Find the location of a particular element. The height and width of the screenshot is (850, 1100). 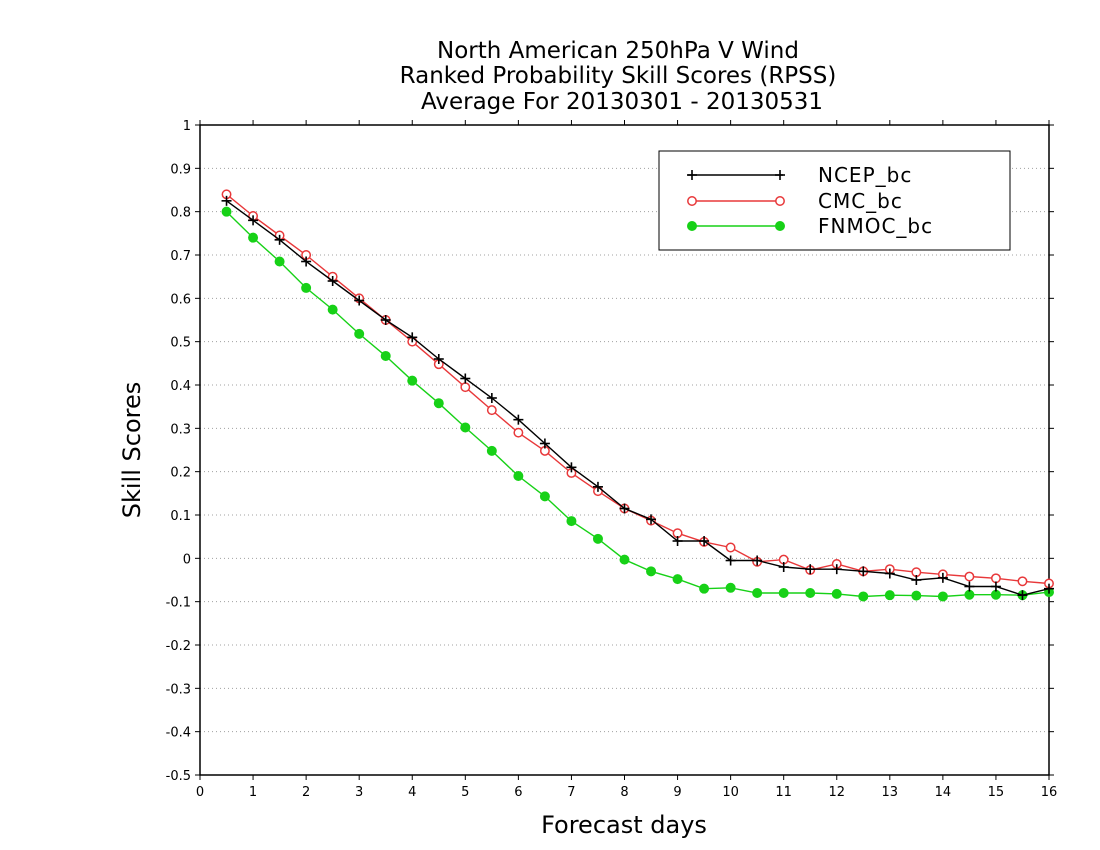

x-tick-label: 16 is located at coordinates (1049, 792).